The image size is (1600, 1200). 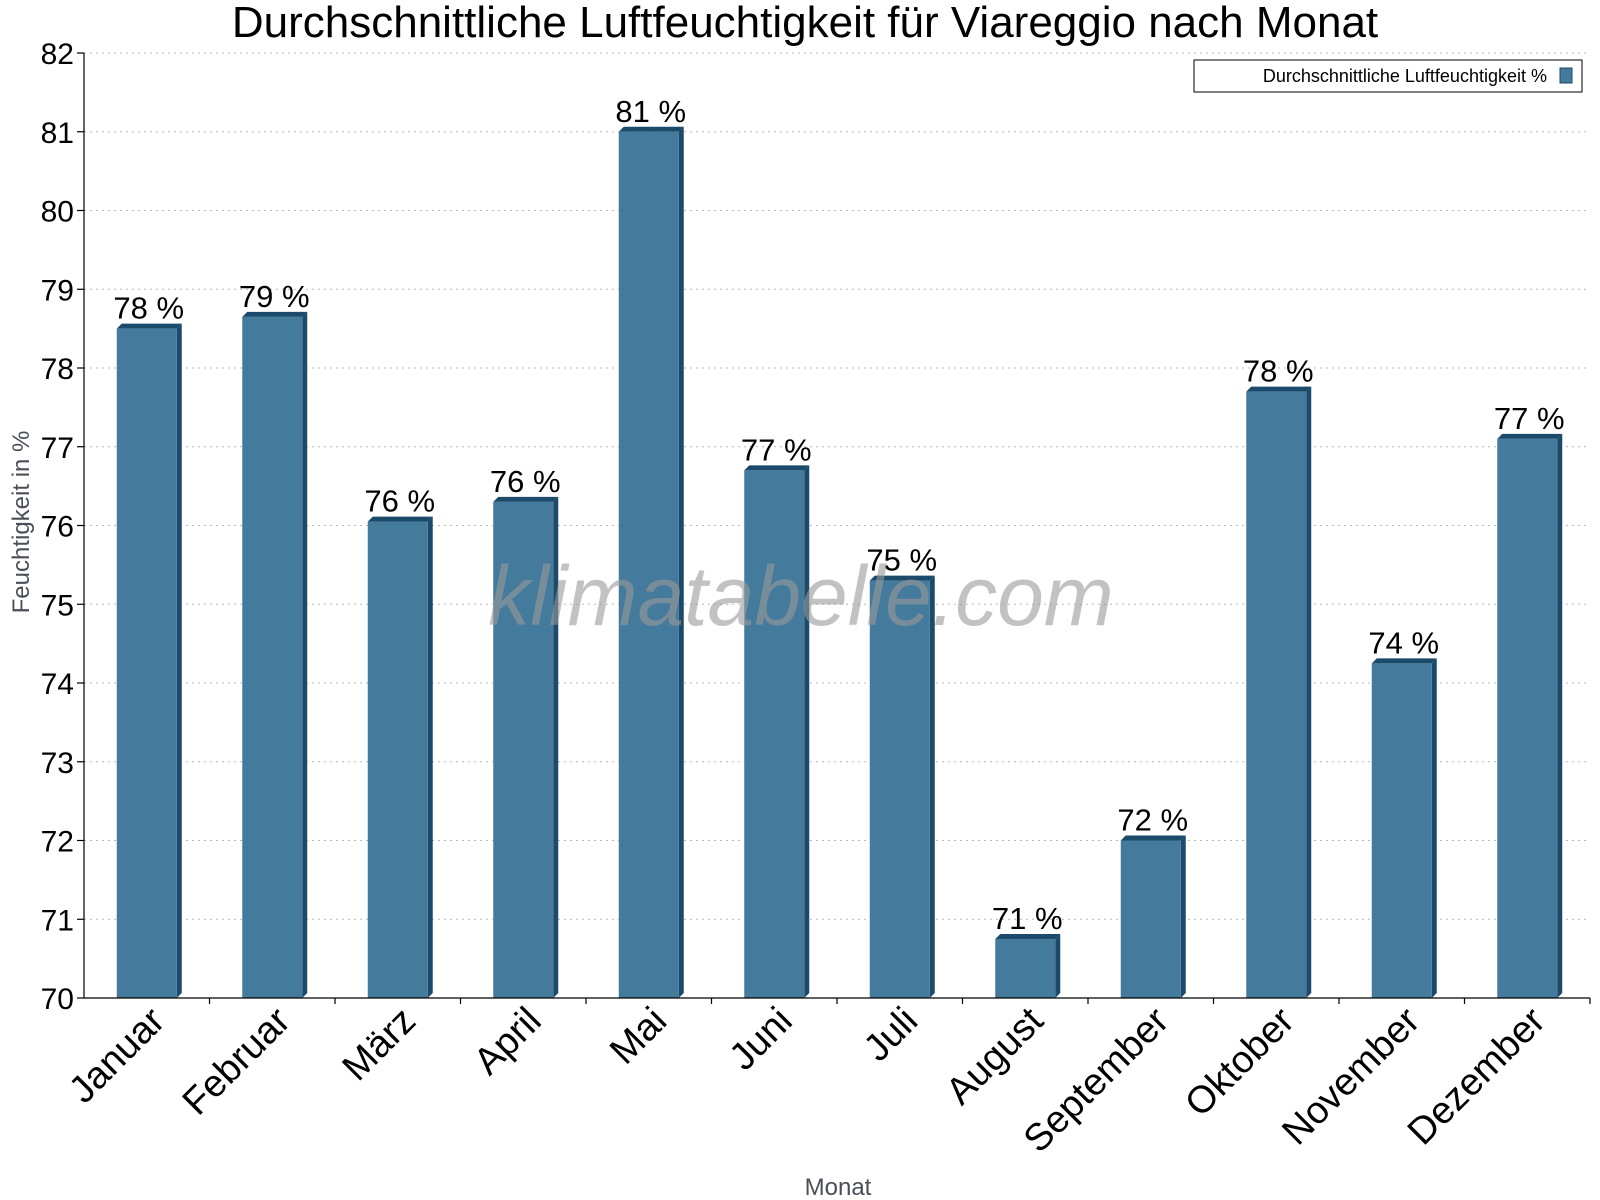 I want to click on y-axis-label: Feuchtigkeit in %, so click(x=21, y=522).